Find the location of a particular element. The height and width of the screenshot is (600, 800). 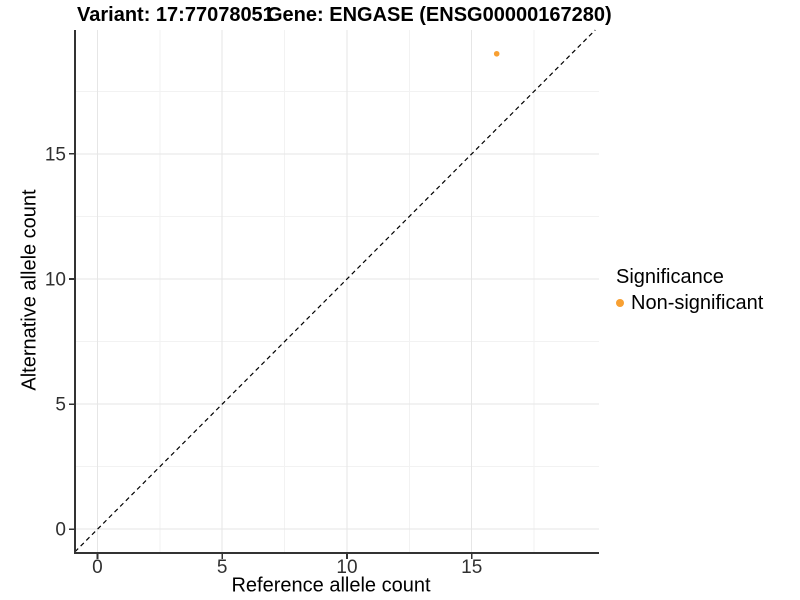

legend-item: Non-significant is located at coordinates (689, 303).